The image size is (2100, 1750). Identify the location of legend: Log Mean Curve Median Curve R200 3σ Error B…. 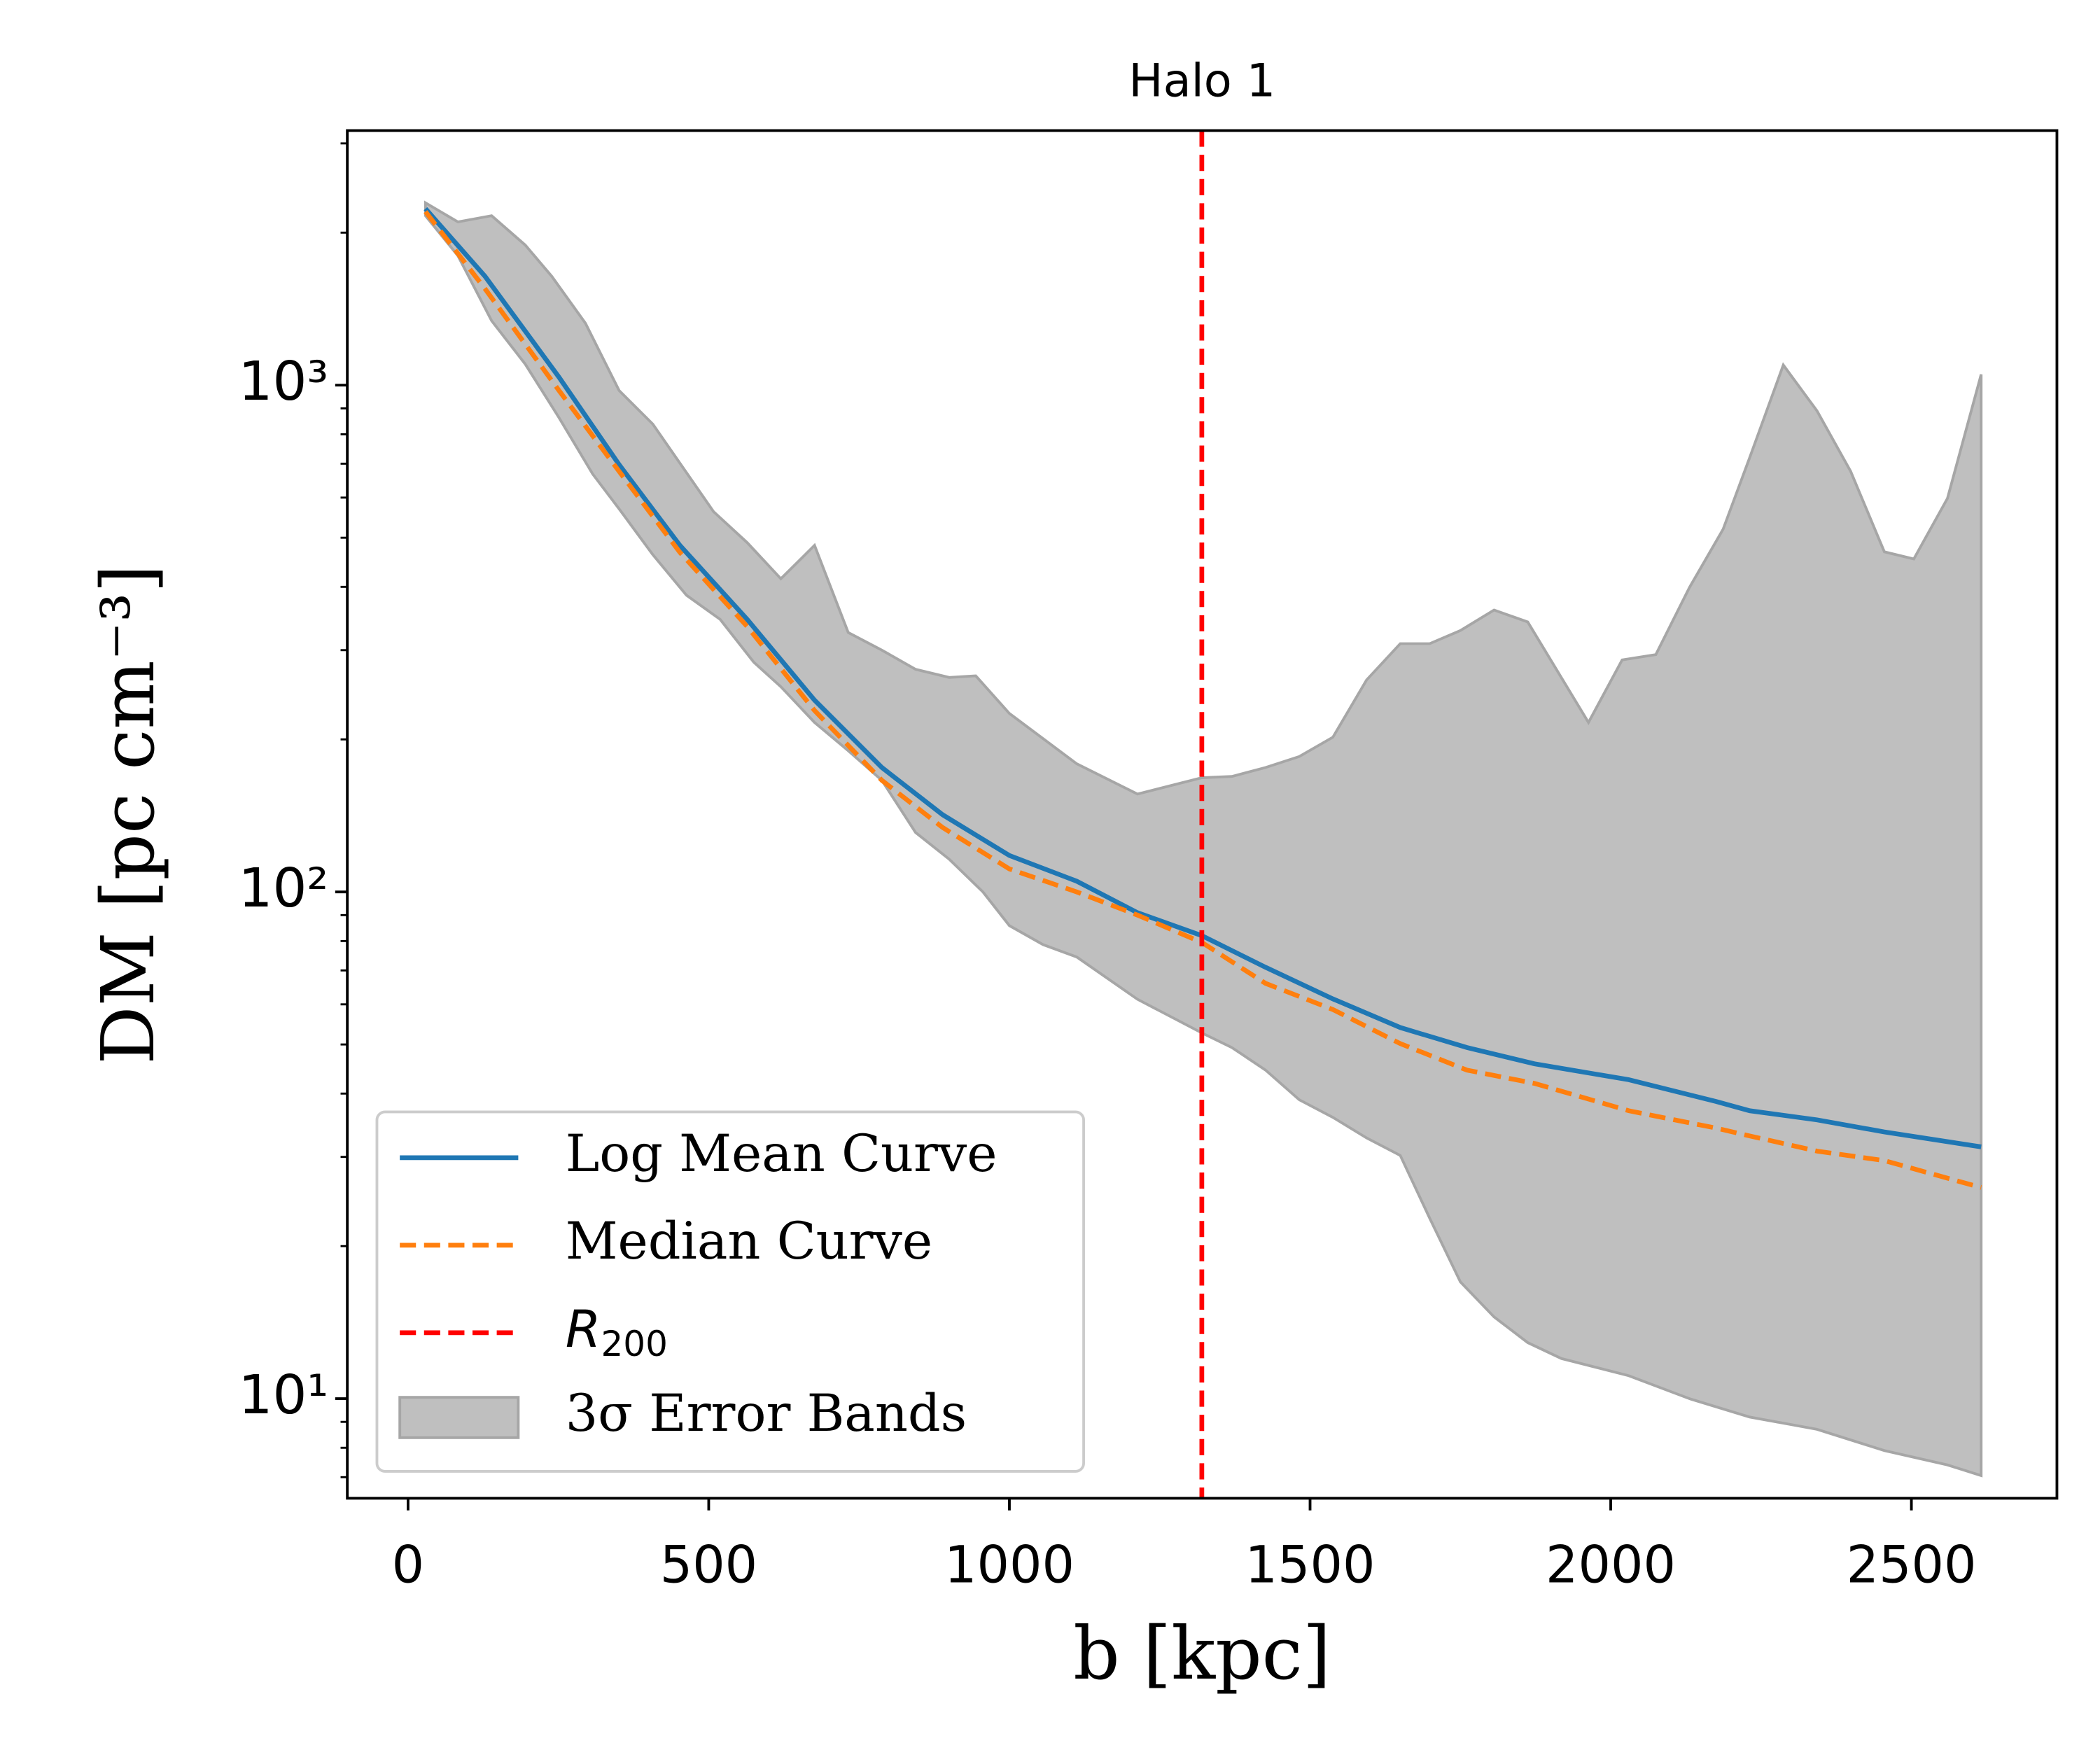
(730, 1291).